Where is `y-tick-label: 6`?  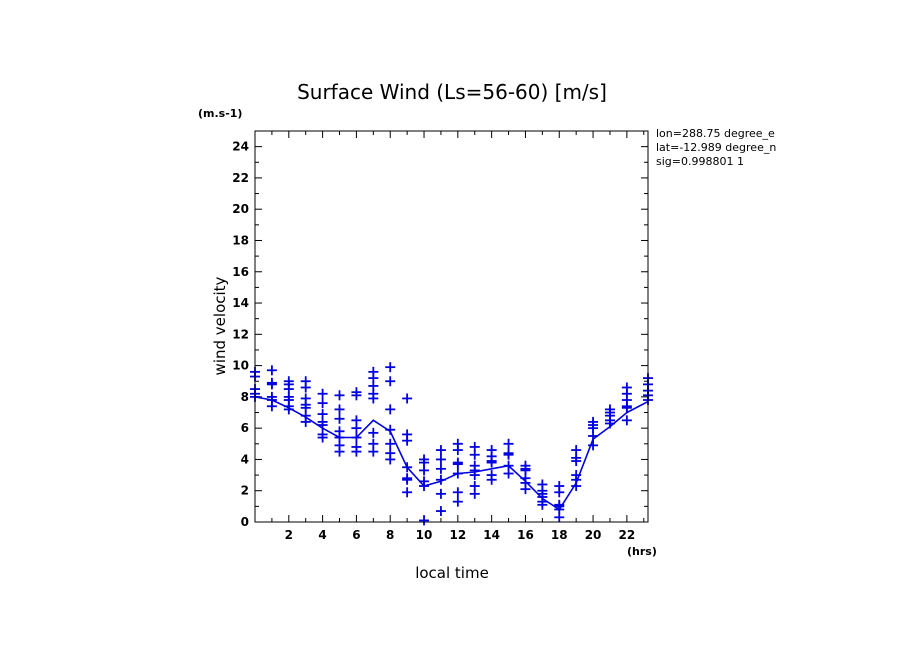 y-tick-label: 6 is located at coordinates (245, 428).